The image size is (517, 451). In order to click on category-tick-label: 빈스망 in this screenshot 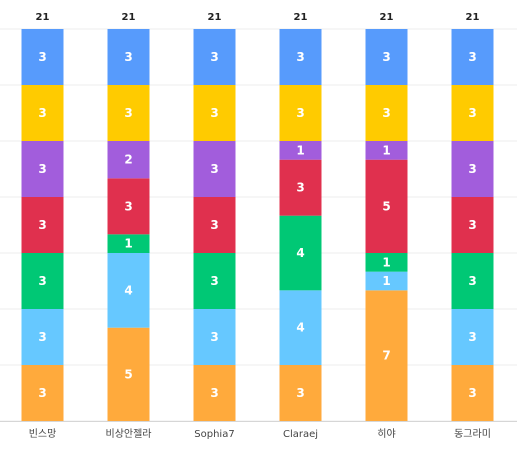, I will do `click(43, 434)`.